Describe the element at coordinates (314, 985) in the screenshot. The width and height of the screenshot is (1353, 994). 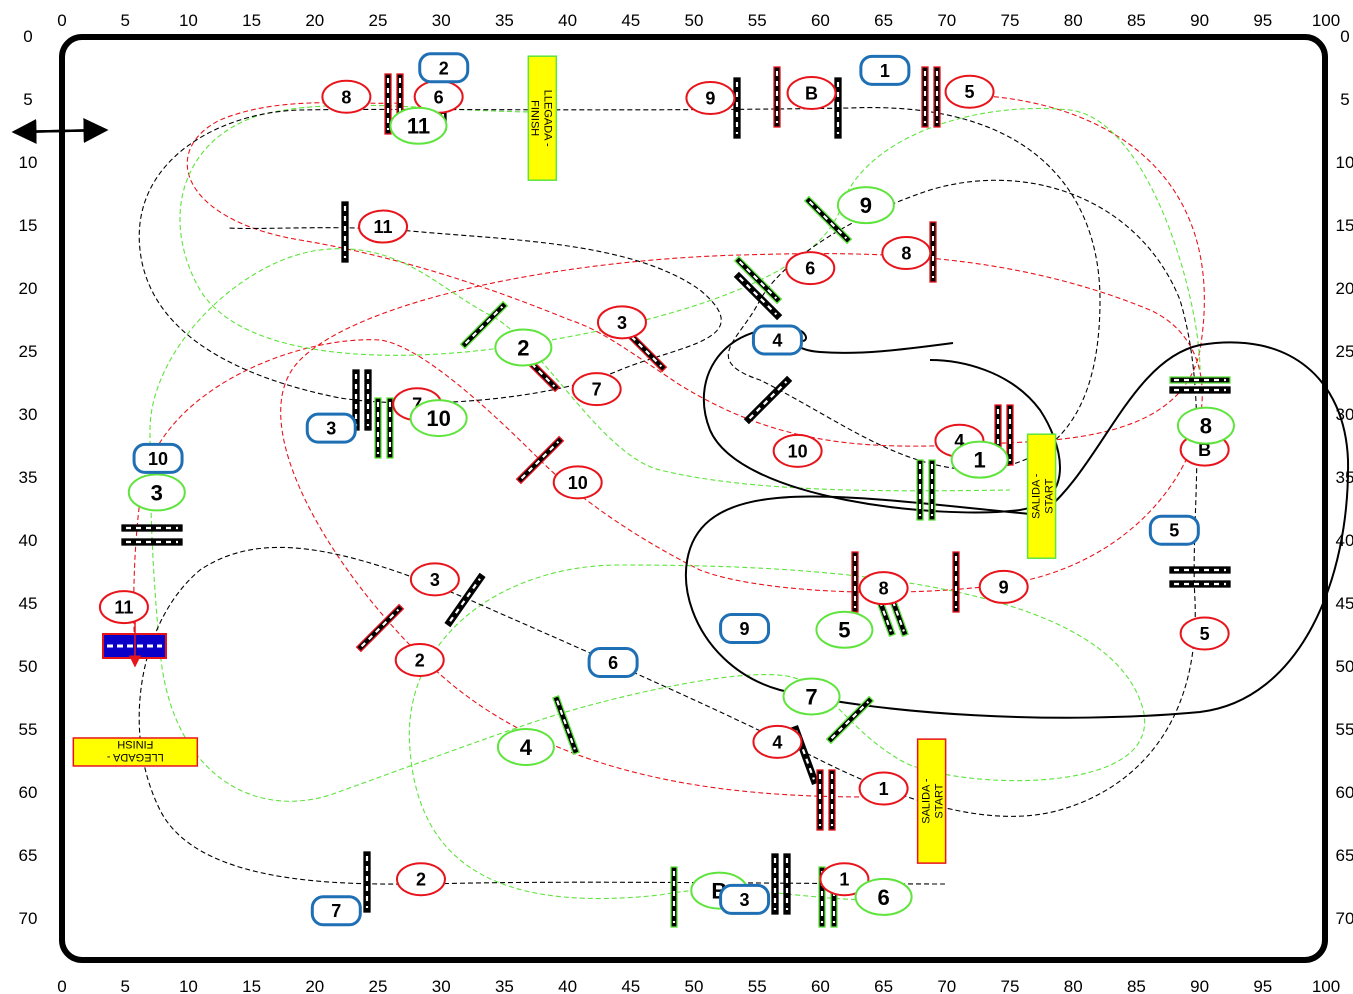
I see `x-tick-label: 20` at that location.